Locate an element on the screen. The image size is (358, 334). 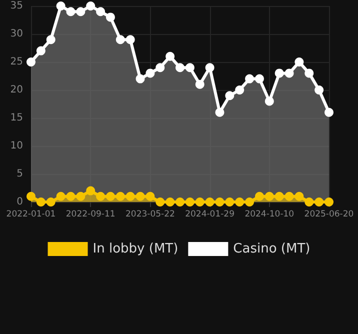
y-tick-label: 25 is located at coordinates (16, 62).